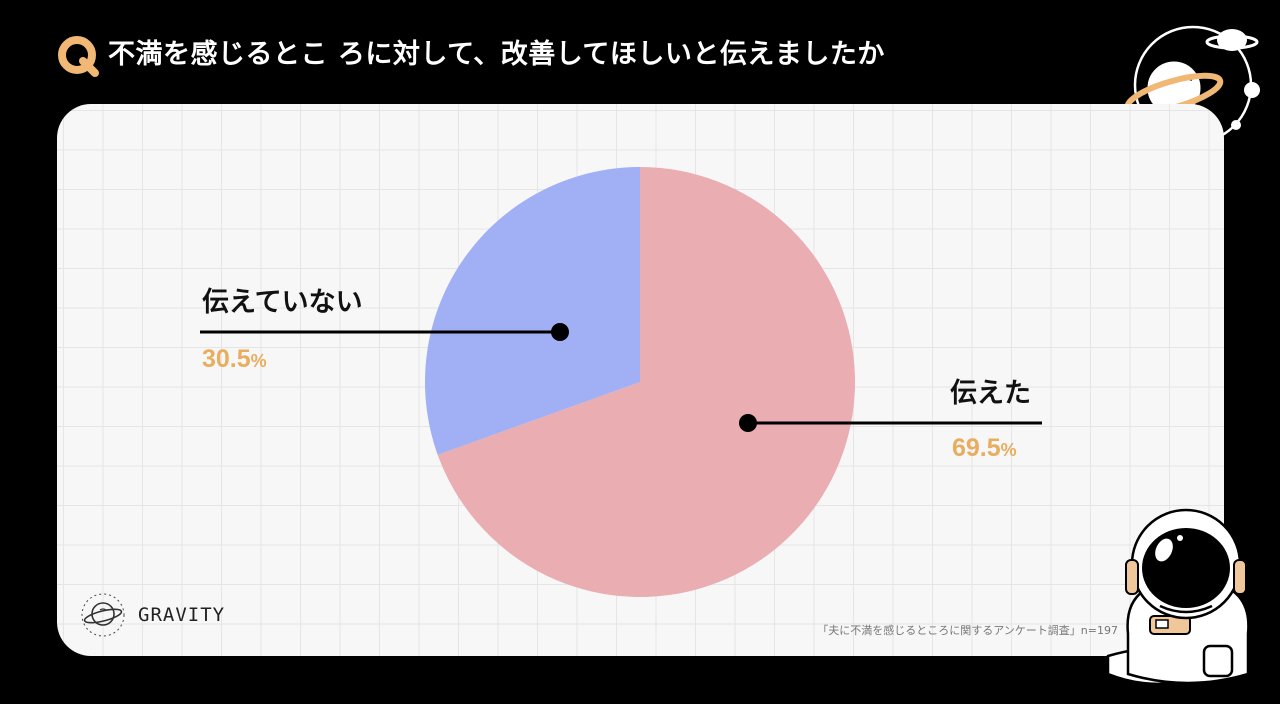 The image size is (1280, 704). Describe the element at coordinates (103, 615) in the screenshot. I see `planet-logo-icon` at that location.